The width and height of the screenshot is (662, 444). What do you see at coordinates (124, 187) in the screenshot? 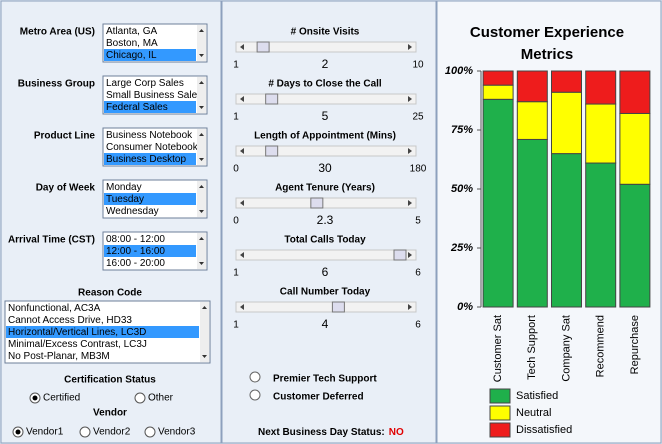
I see `list-option: Monday` at bounding box center [124, 187].